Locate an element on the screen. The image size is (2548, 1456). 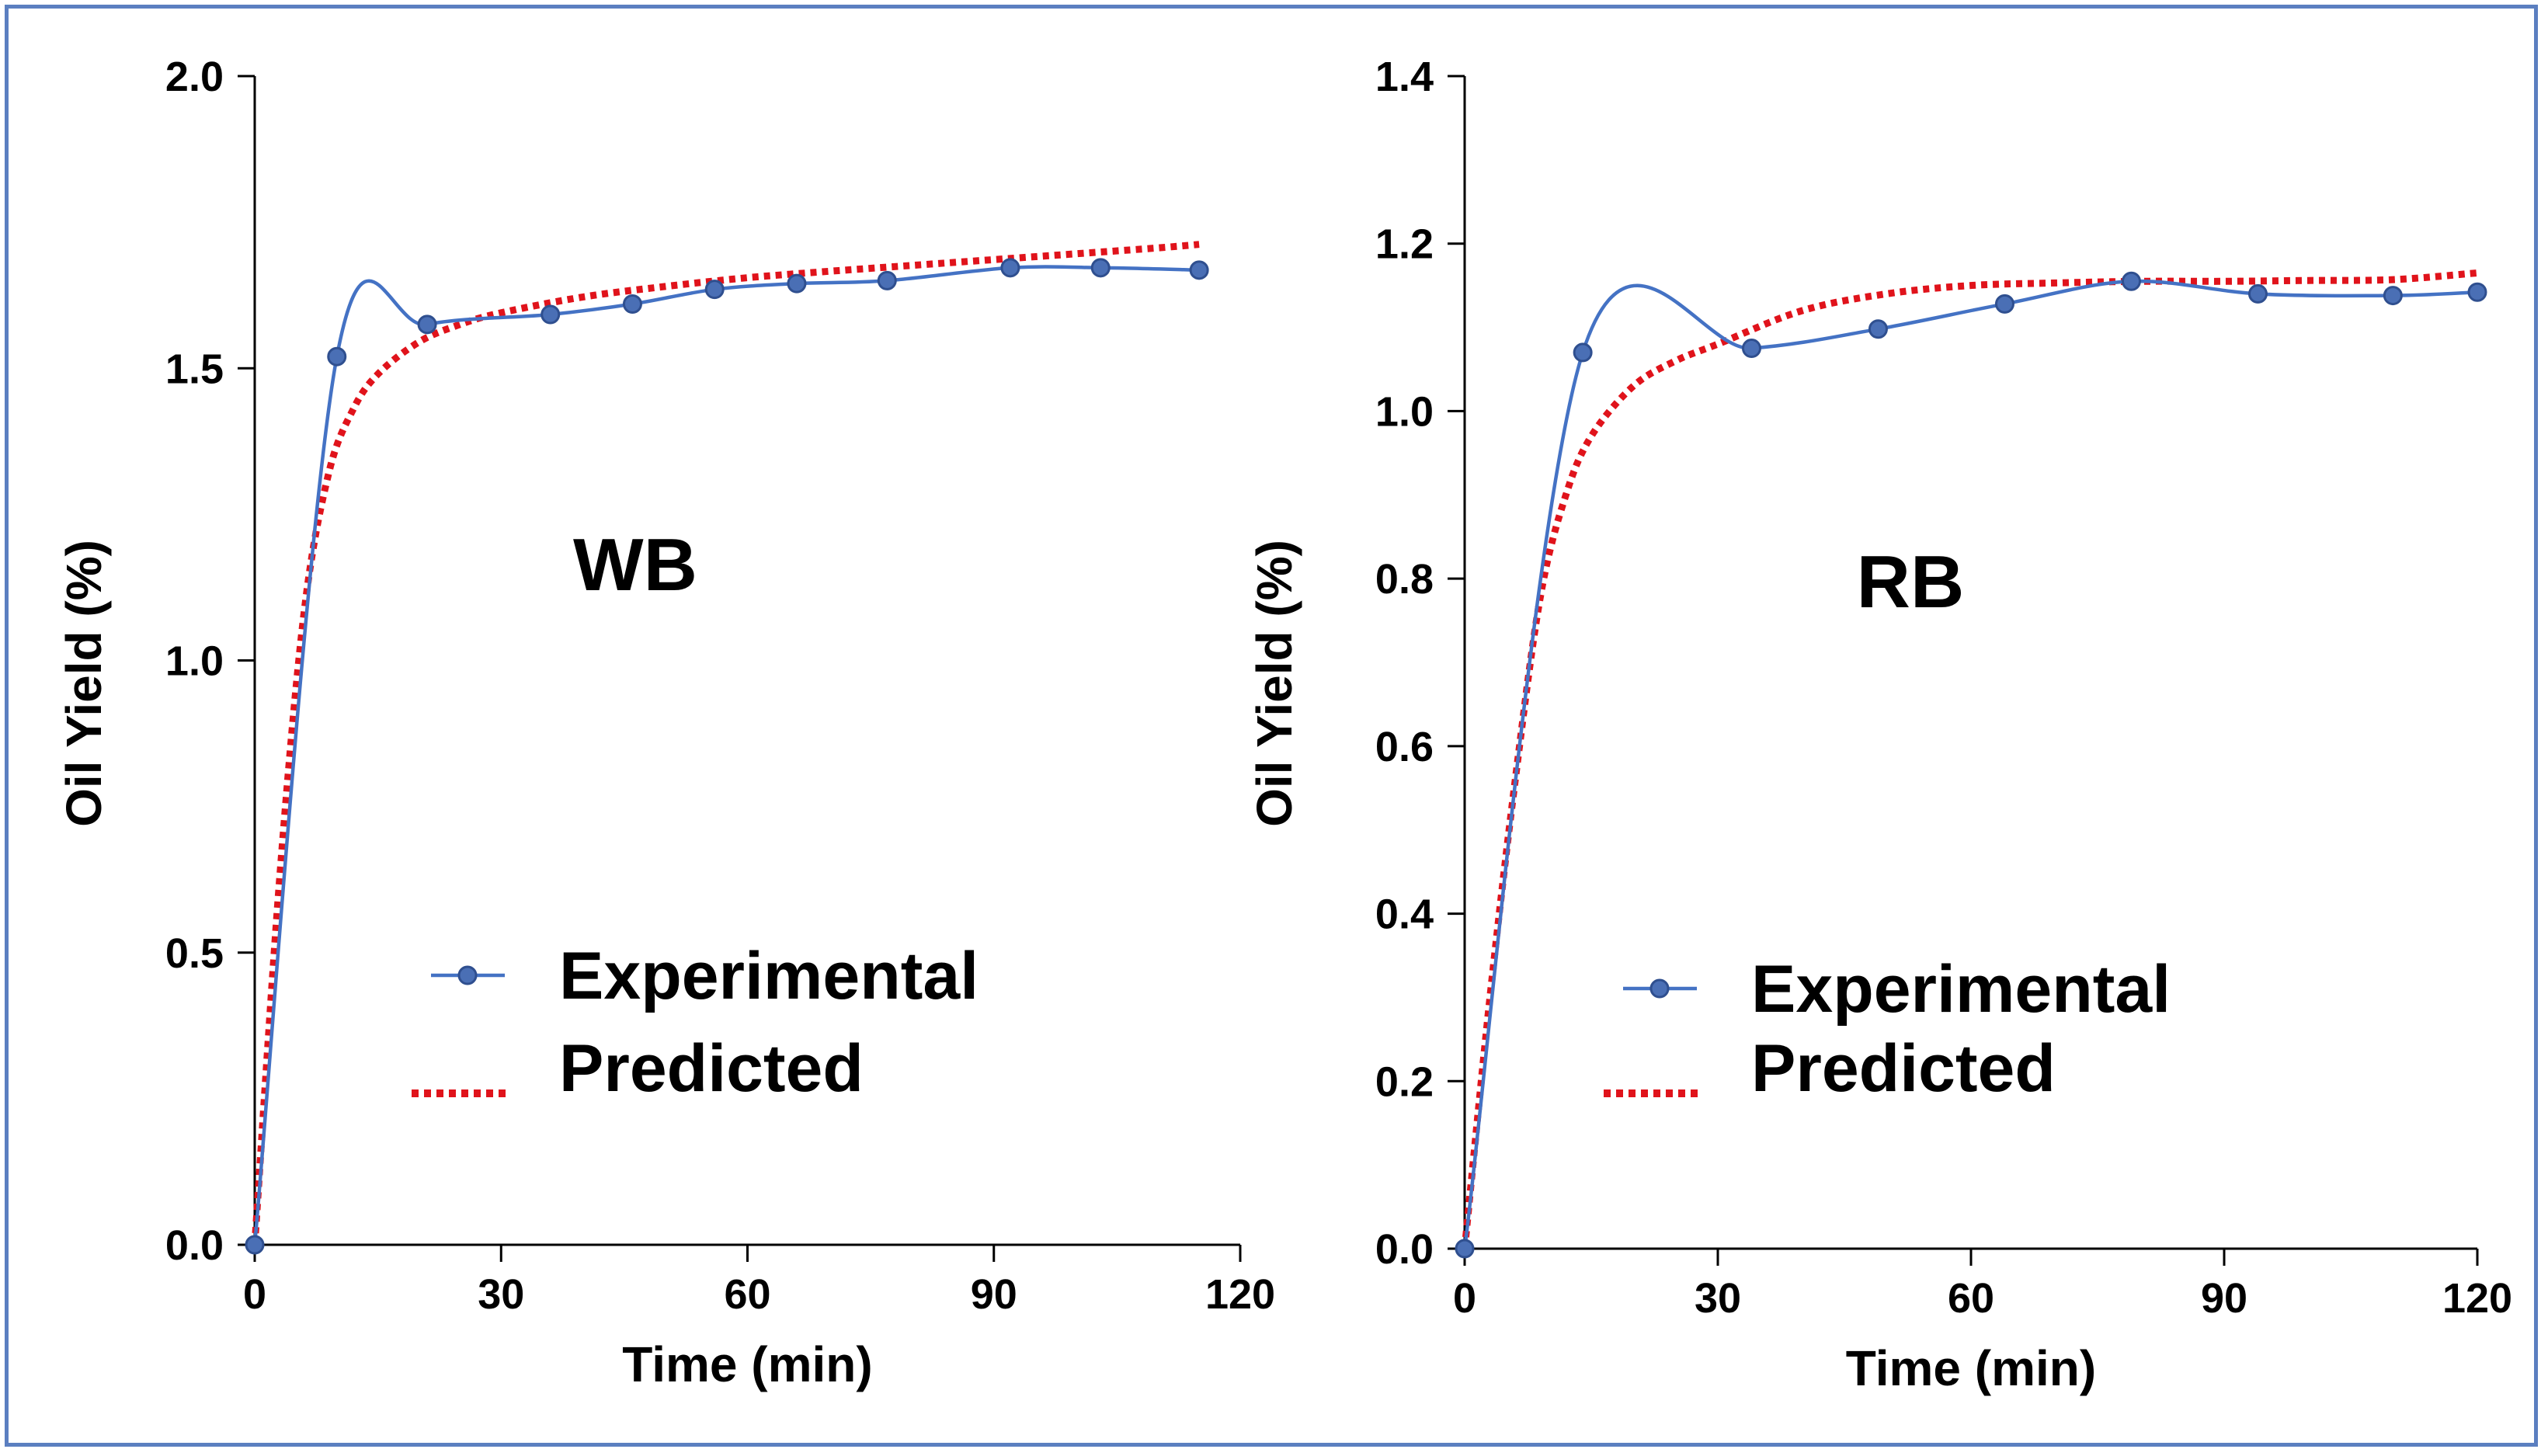
y-tick-label: 0.8 is located at coordinates (1405, 579).